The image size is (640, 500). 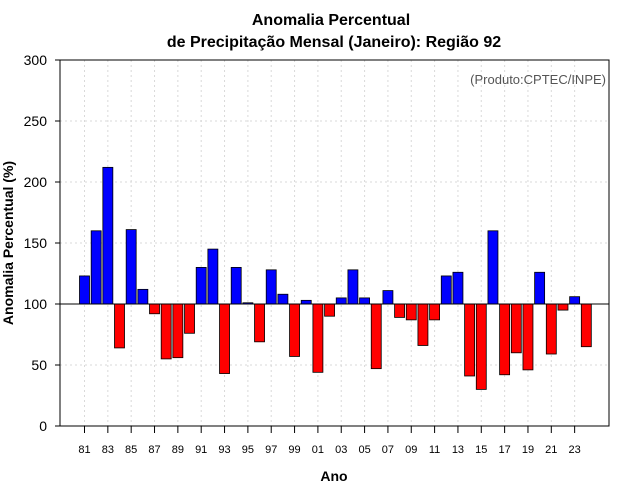 I want to click on x-tick-label: 83, so click(x=108, y=450).